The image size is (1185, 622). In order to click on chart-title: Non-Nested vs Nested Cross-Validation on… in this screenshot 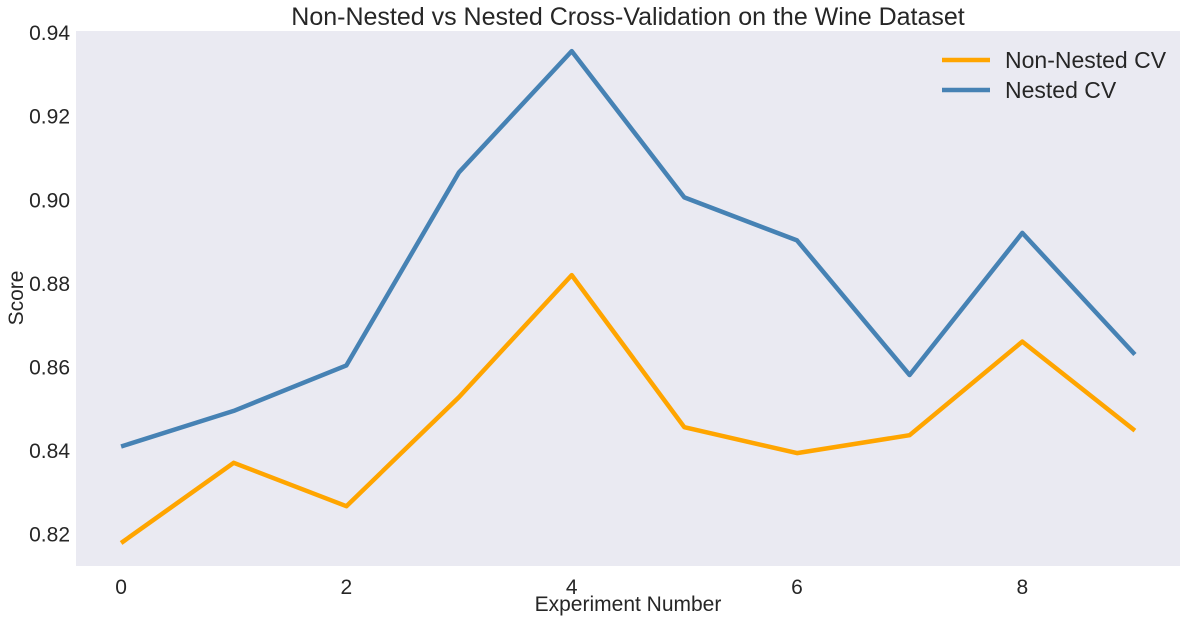, I will do `click(628, 17)`.